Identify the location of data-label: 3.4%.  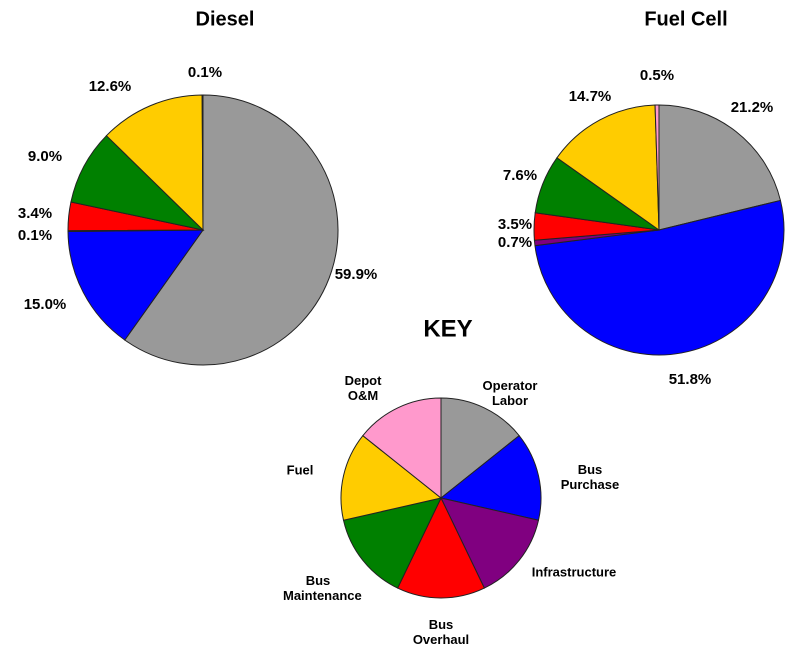
(35, 213).